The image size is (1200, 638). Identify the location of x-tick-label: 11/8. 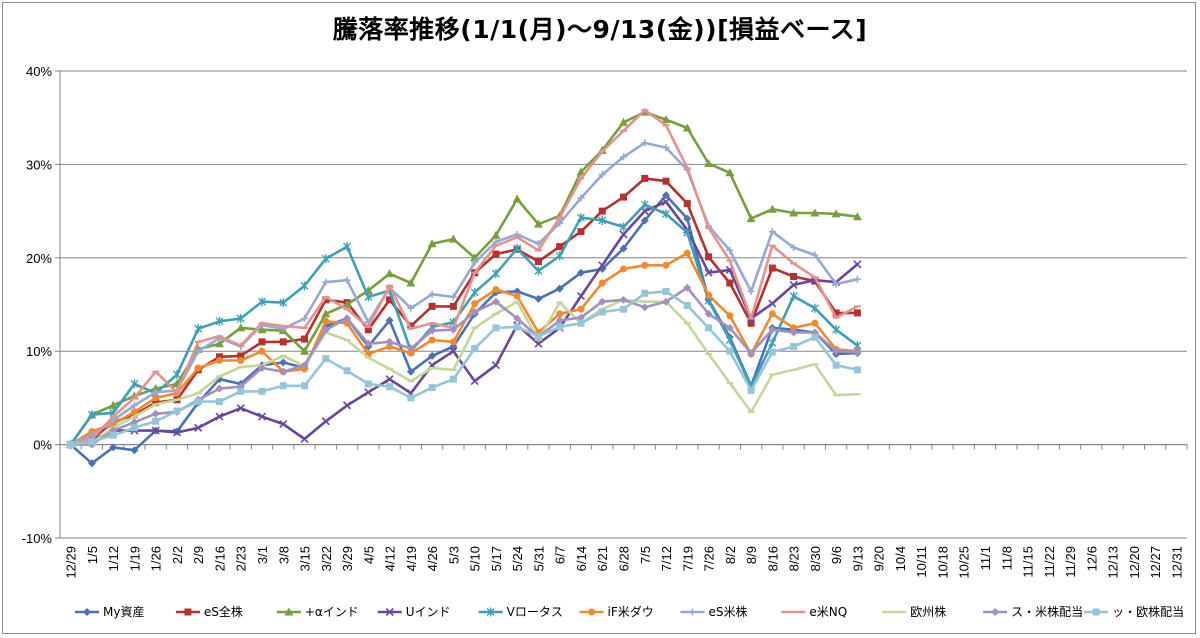
(1006, 558).